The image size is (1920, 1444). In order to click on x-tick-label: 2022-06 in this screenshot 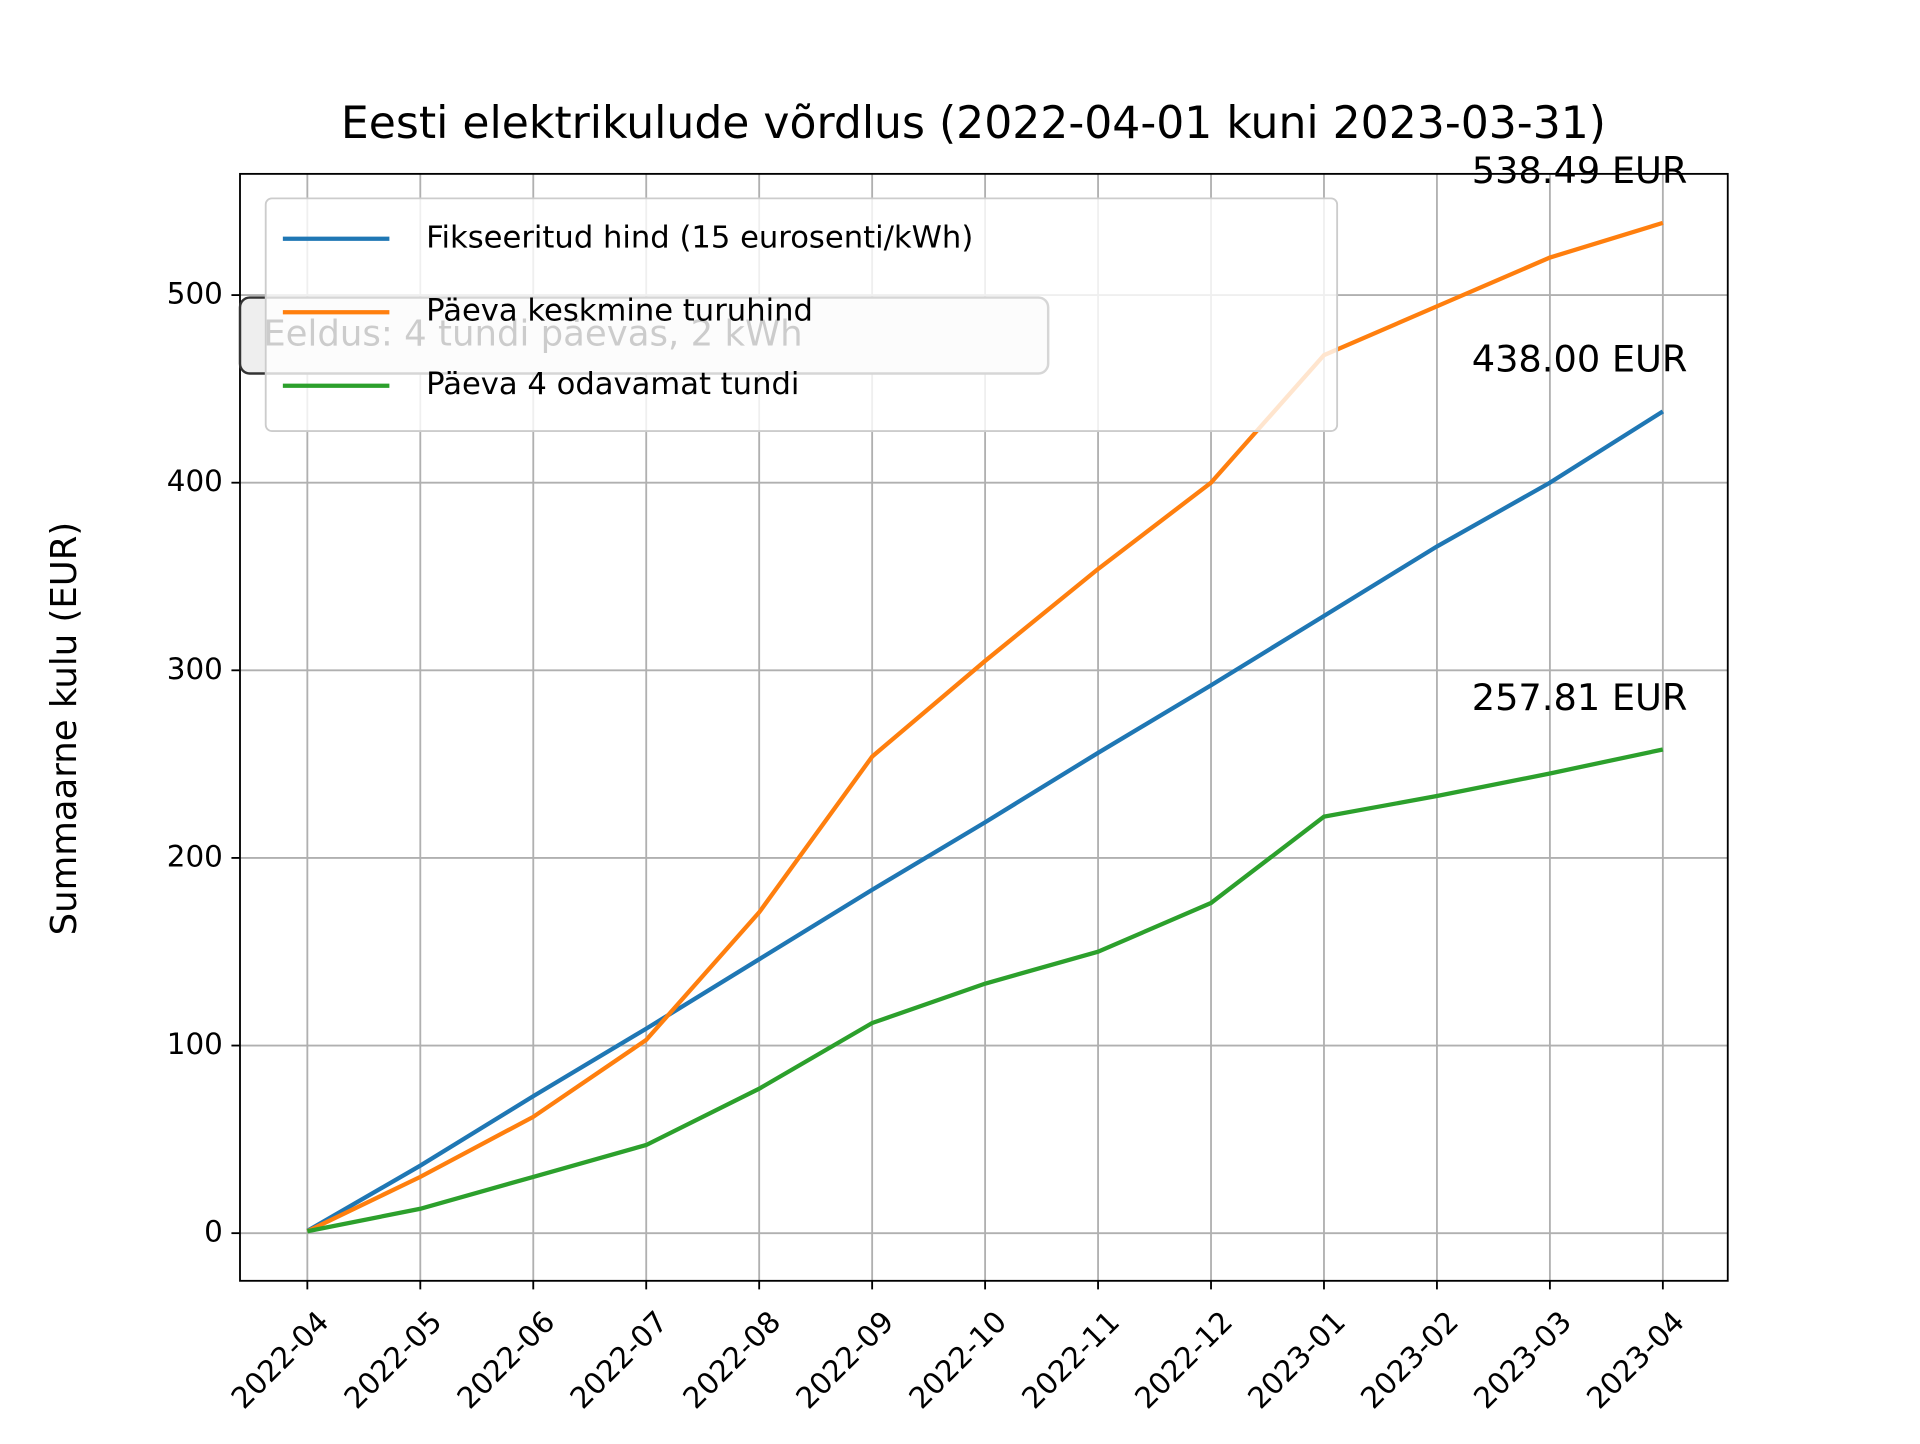, I will do `click(506, 1359)`.